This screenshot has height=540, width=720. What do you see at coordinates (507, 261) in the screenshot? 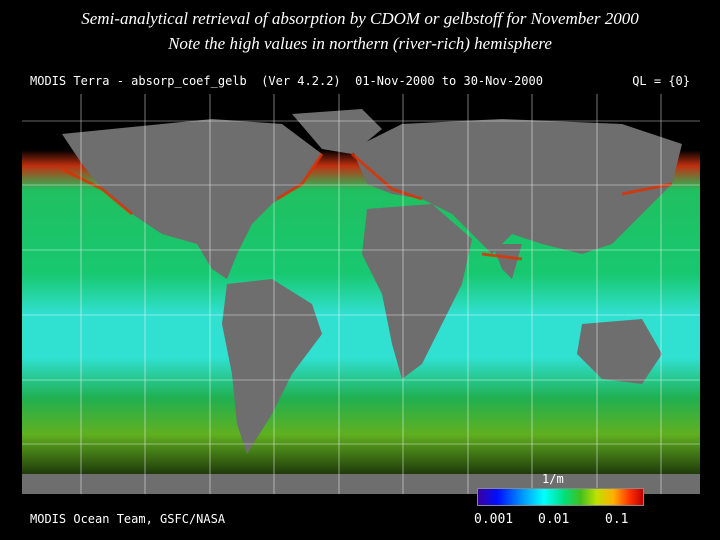
I see `land-india` at bounding box center [507, 261].